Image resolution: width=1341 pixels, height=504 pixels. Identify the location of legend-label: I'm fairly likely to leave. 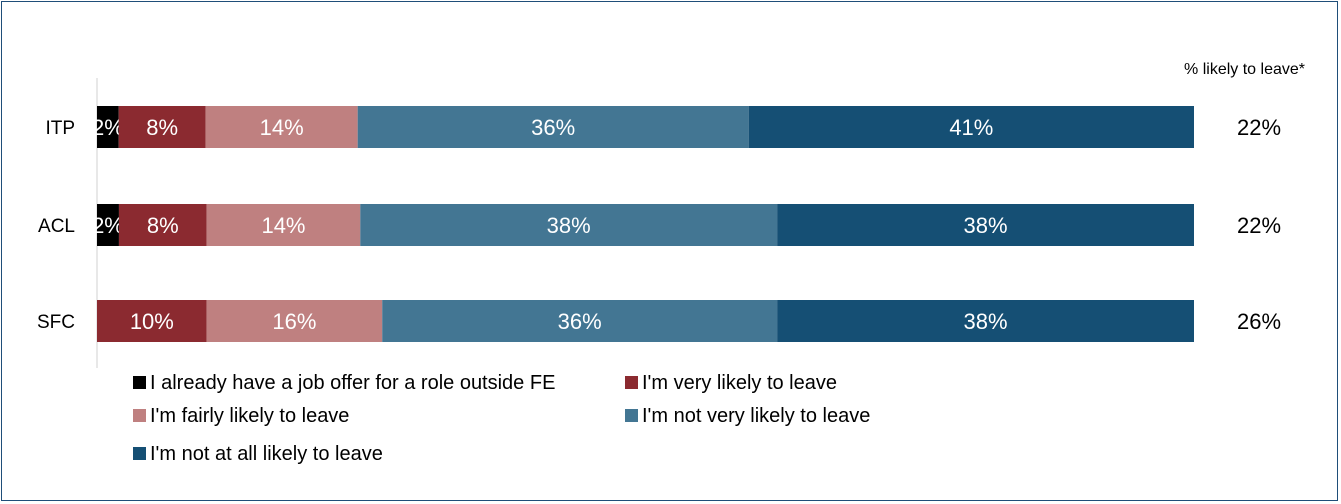
(249, 416).